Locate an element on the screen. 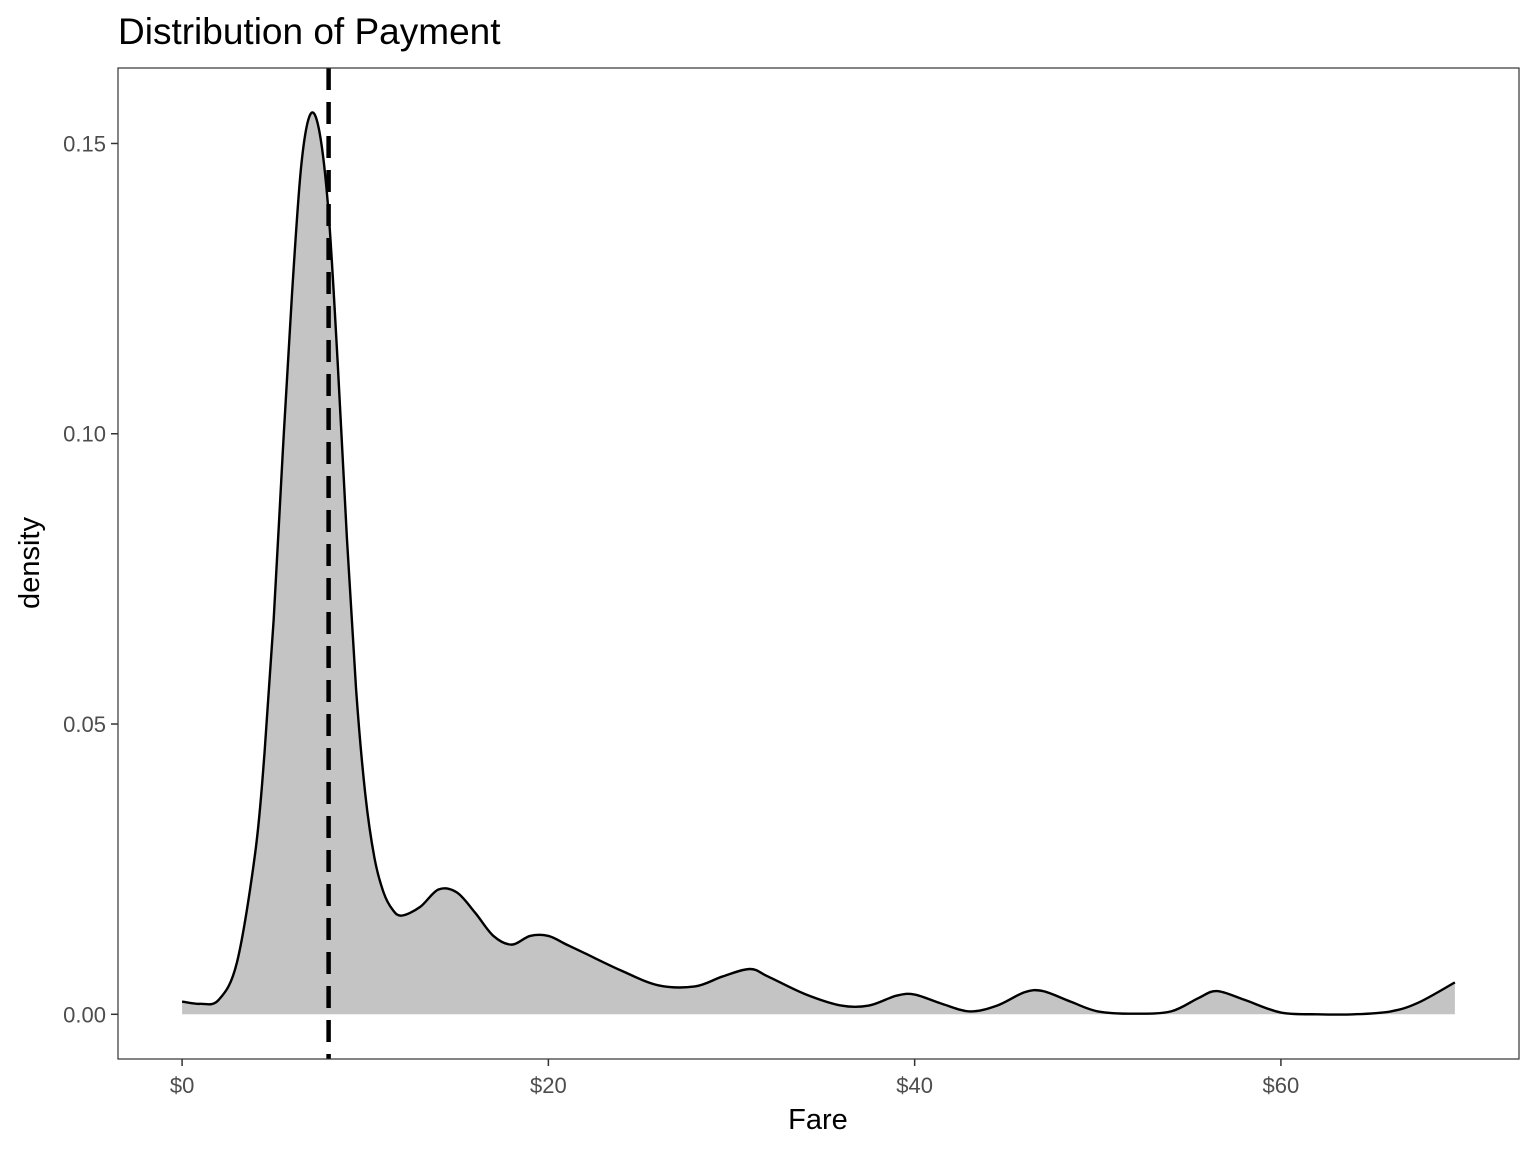 The height and width of the screenshot is (1152, 1536). x-tick-label: $0 is located at coordinates (182, 1085).